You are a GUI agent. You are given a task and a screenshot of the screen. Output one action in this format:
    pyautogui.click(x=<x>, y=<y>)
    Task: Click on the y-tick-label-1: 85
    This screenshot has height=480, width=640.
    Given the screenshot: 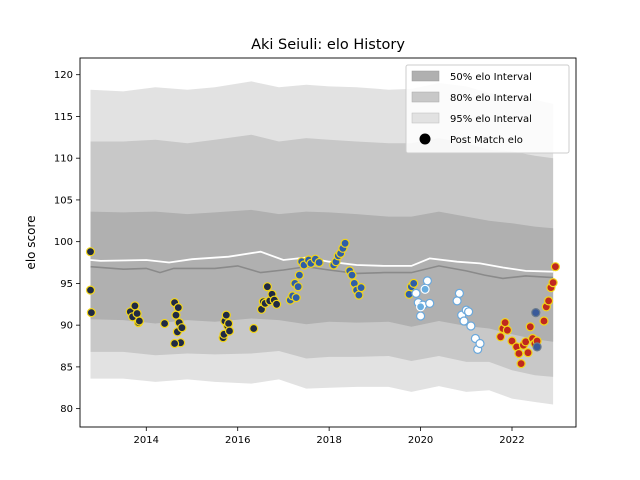 What is the action you would take?
    pyautogui.click(x=66, y=367)
    